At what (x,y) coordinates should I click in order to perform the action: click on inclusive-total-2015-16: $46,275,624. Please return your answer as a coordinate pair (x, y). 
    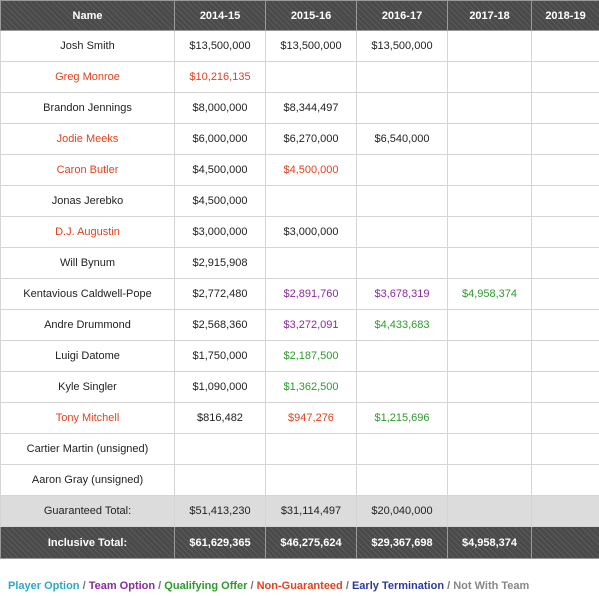
    Looking at the image, I should click on (311, 542).